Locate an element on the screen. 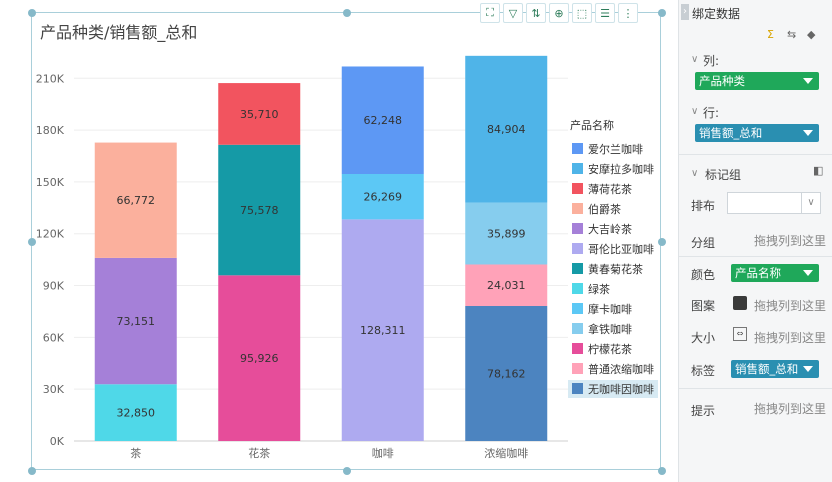 This screenshot has height=482, width=832. bar-value-label: 26,269 is located at coordinates (383, 197).